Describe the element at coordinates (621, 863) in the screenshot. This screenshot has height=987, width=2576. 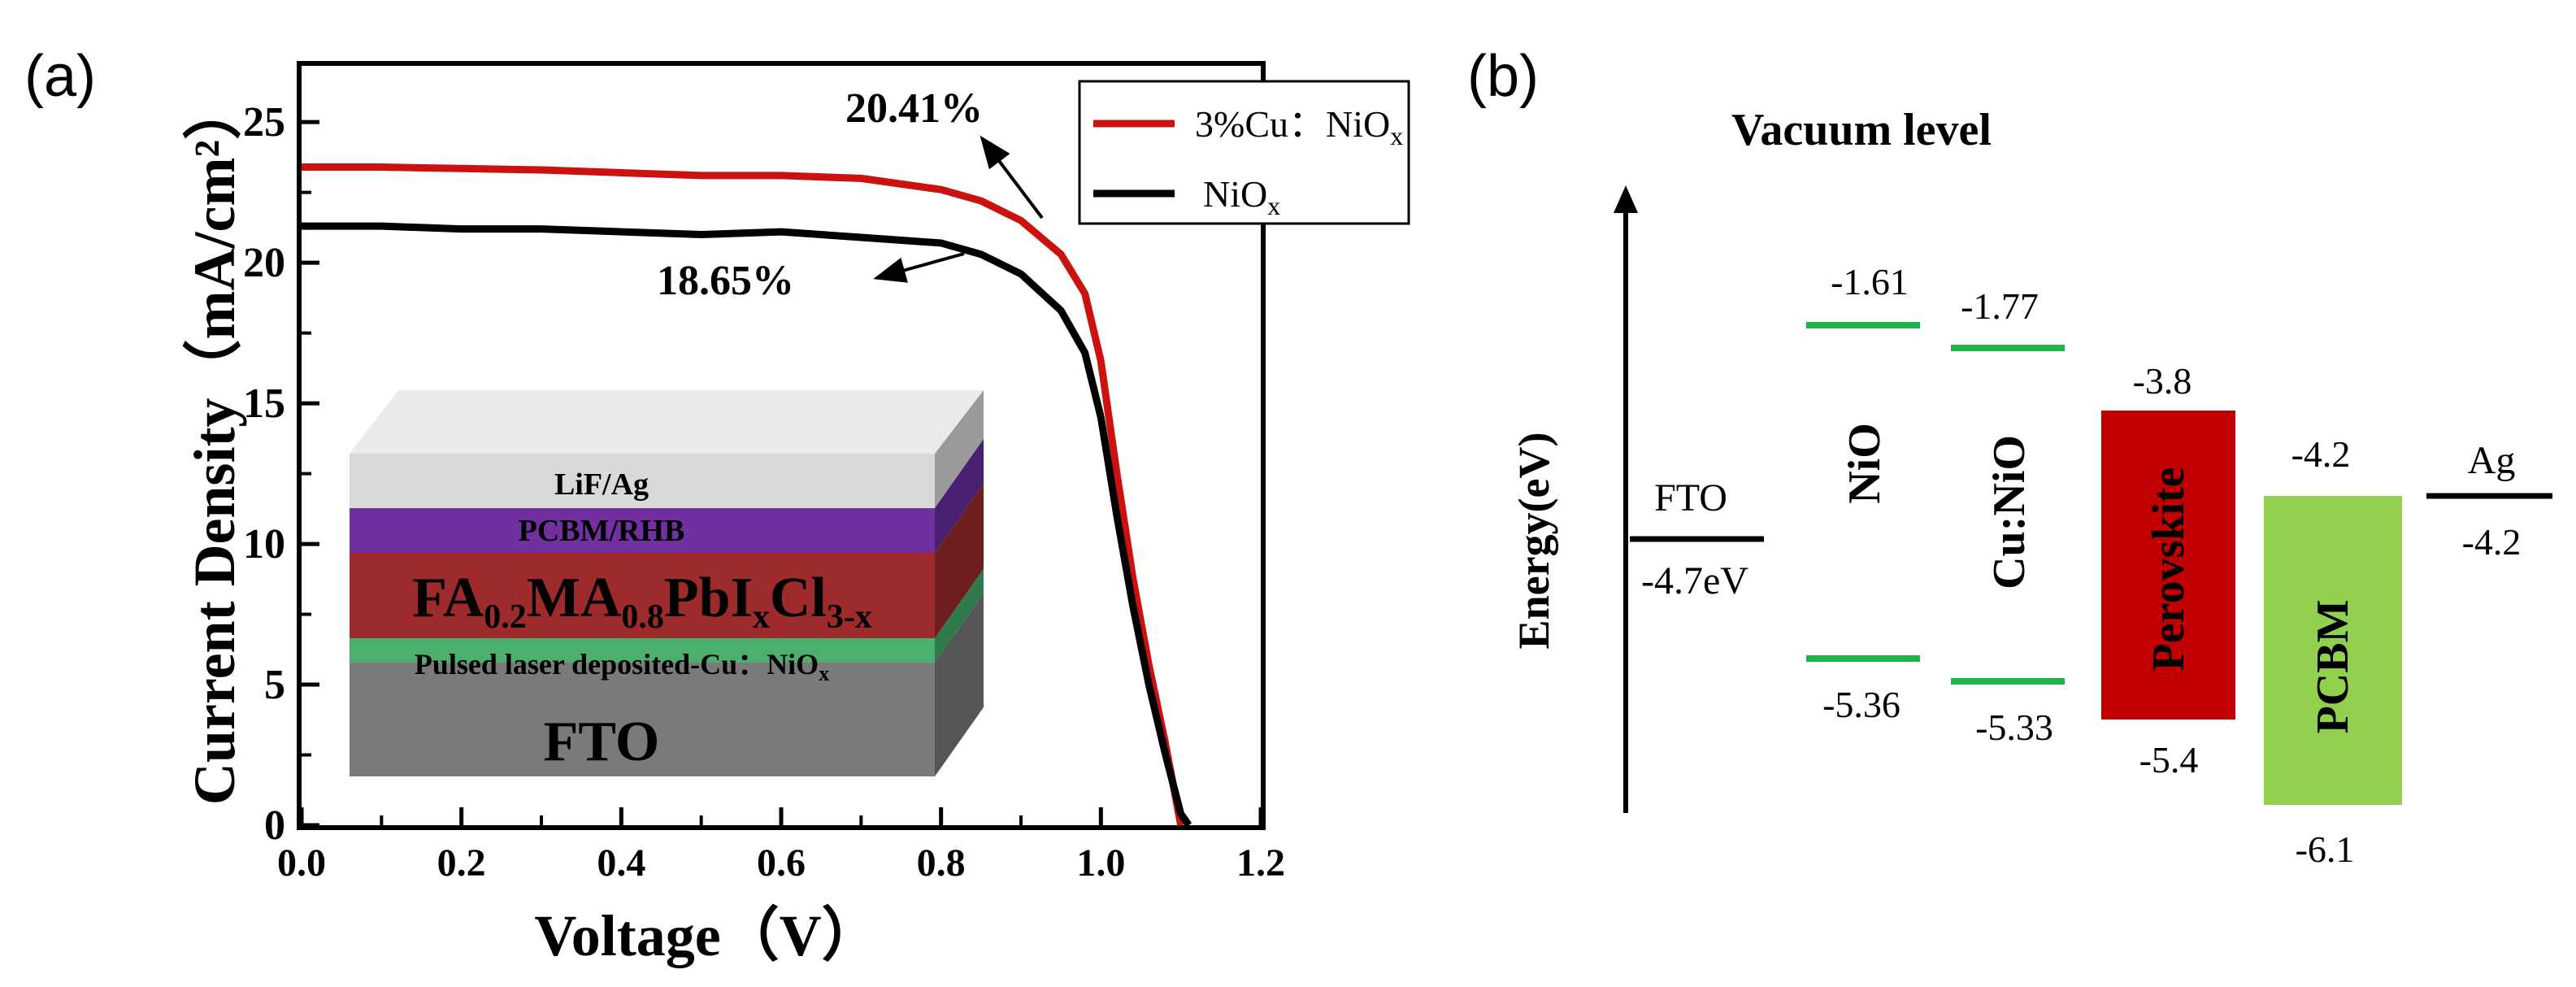
I see `x-tick-label: 0.4` at that location.